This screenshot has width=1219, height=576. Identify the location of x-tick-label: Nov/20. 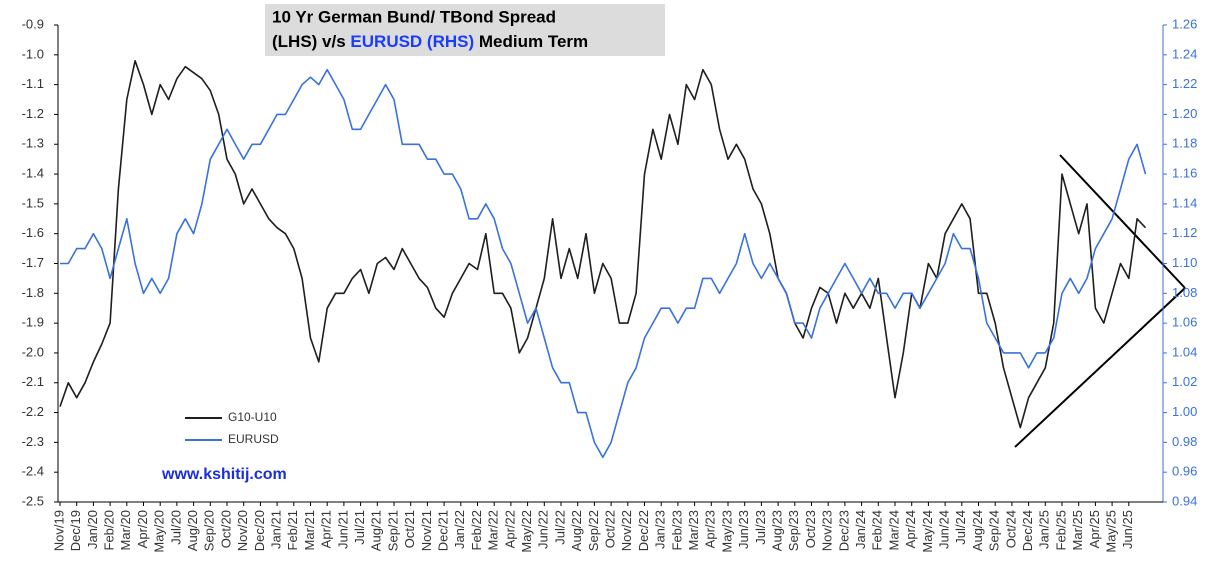
(242, 530).